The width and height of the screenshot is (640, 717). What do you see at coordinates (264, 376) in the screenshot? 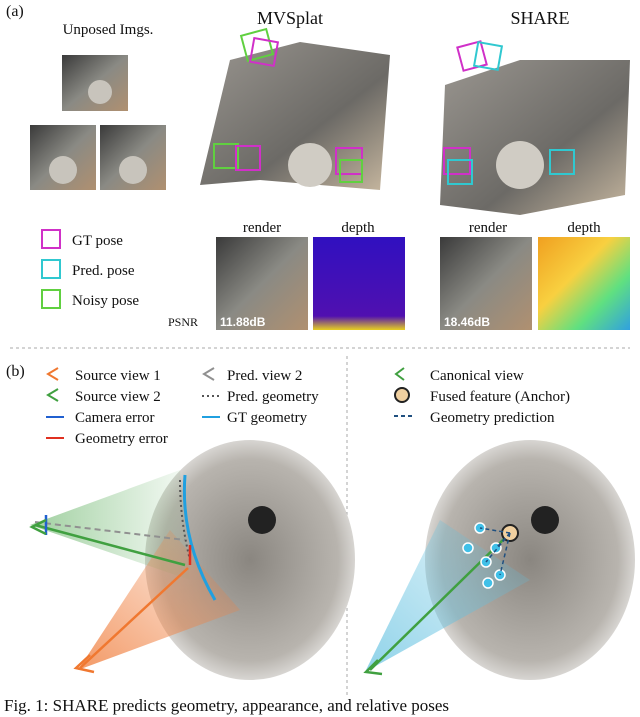
I see `legend-label: Pred. view 2` at bounding box center [264, 376].